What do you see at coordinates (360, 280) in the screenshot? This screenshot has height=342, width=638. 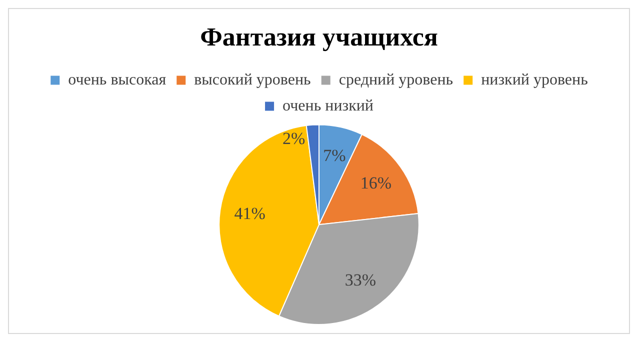 I see `data-label: 33%` at bounding box center [360, 280].